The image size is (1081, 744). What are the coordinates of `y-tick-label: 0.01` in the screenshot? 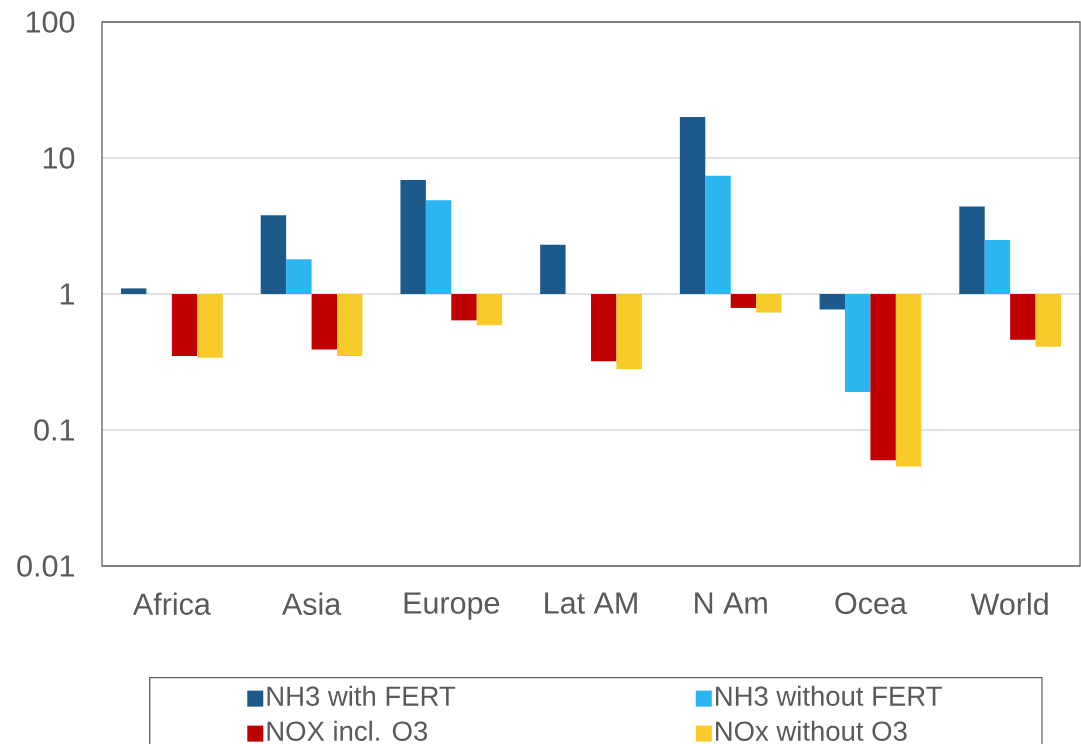 It's located at (45, 566).